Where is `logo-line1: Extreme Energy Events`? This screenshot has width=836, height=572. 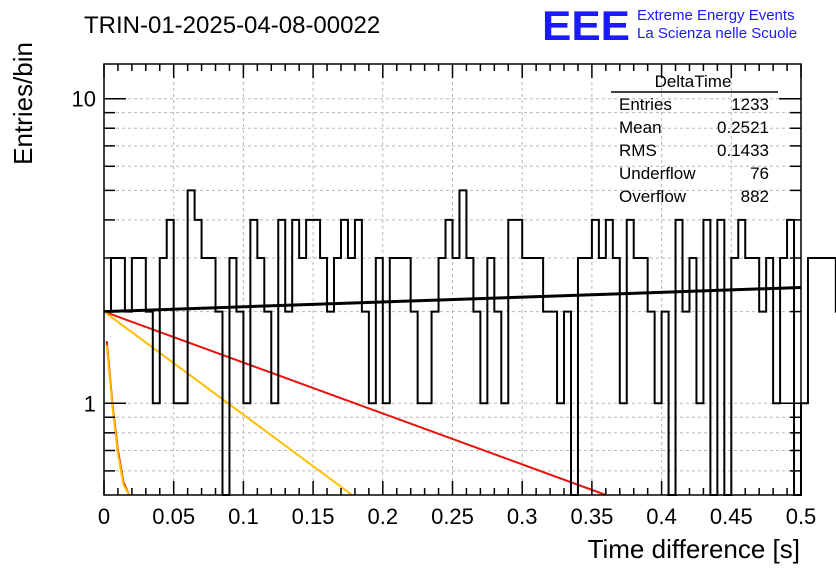
logo-line1: Extreme Energy Events is located at coordinates (716, 15).